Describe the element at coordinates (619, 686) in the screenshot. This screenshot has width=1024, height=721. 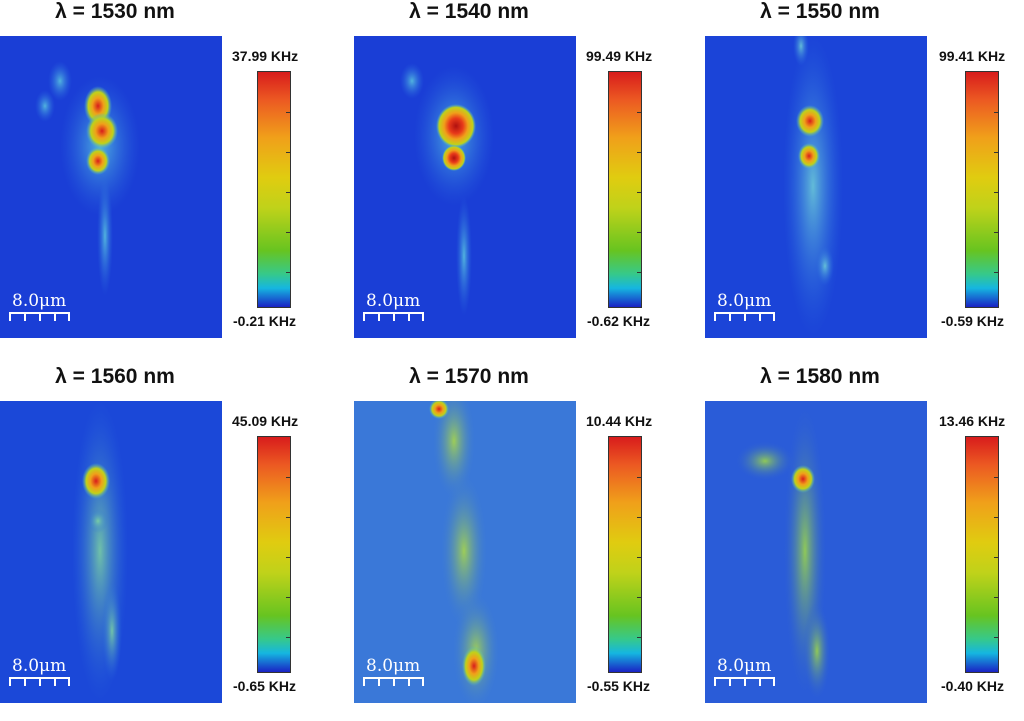
I see `colorbar-min: -0.55 KHz` at that location.